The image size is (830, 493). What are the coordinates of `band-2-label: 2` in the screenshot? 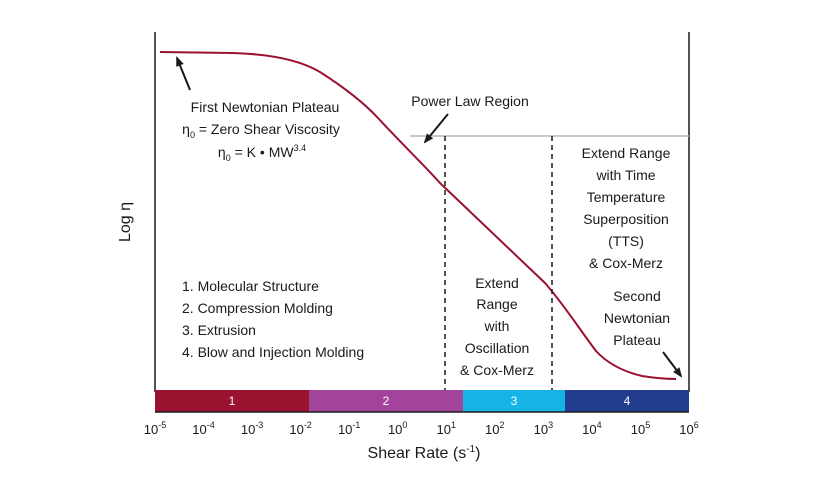 It's located at (386, 401).